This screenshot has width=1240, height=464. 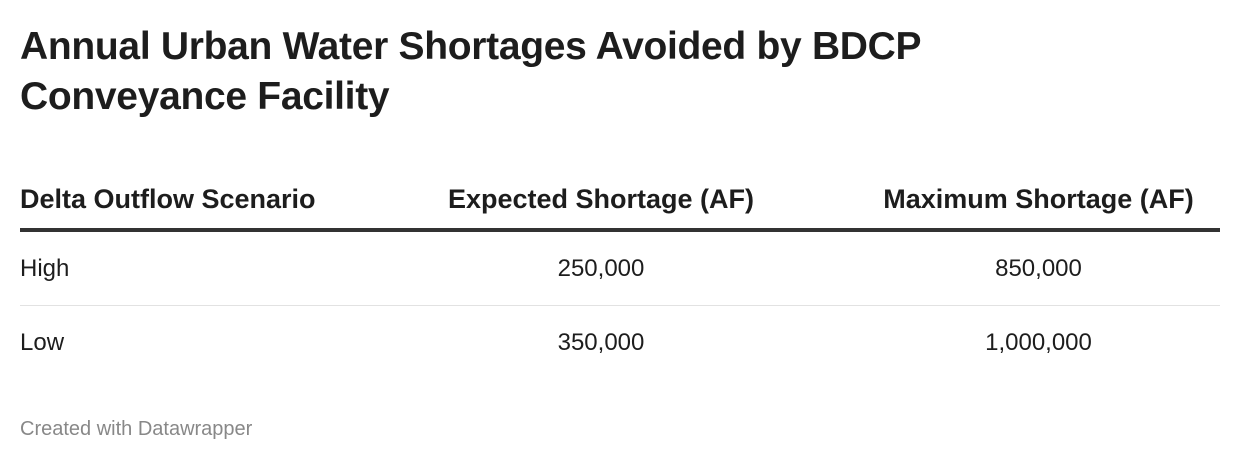 I want to click on table-cell: 250,000, so click(x=601, y=268).